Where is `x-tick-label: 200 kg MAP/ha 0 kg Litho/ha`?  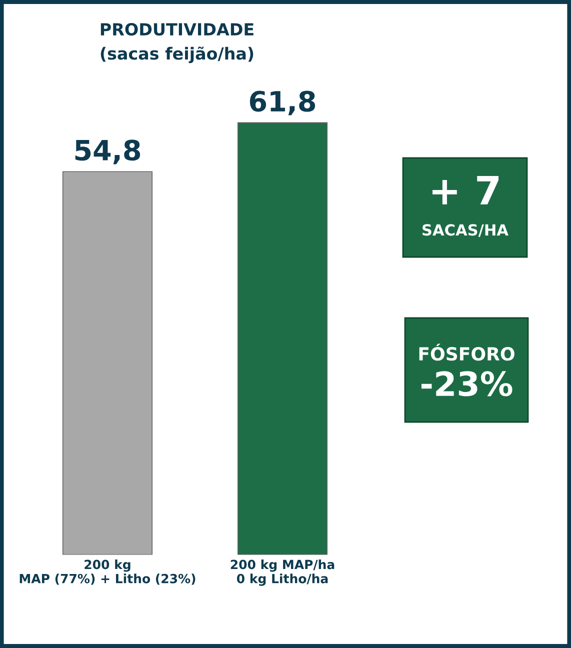 x-tick-label: 200 kg MAP/ha 0 kg Litho/ha is located at coordinates (282, 573).